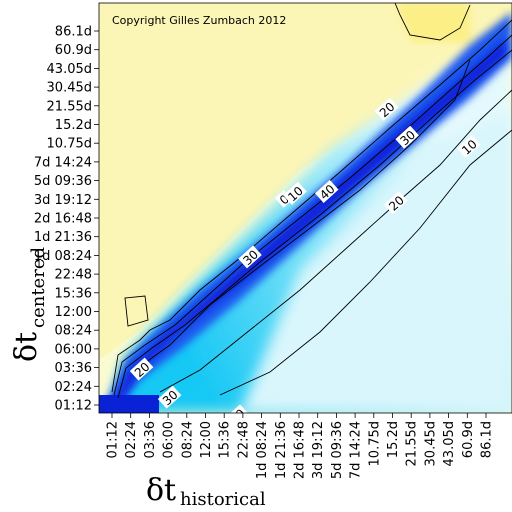 Image resolution: width=512 pixels, height=512 pixels. I want to click on x-tick-label: 02:24, so click(131, 439).